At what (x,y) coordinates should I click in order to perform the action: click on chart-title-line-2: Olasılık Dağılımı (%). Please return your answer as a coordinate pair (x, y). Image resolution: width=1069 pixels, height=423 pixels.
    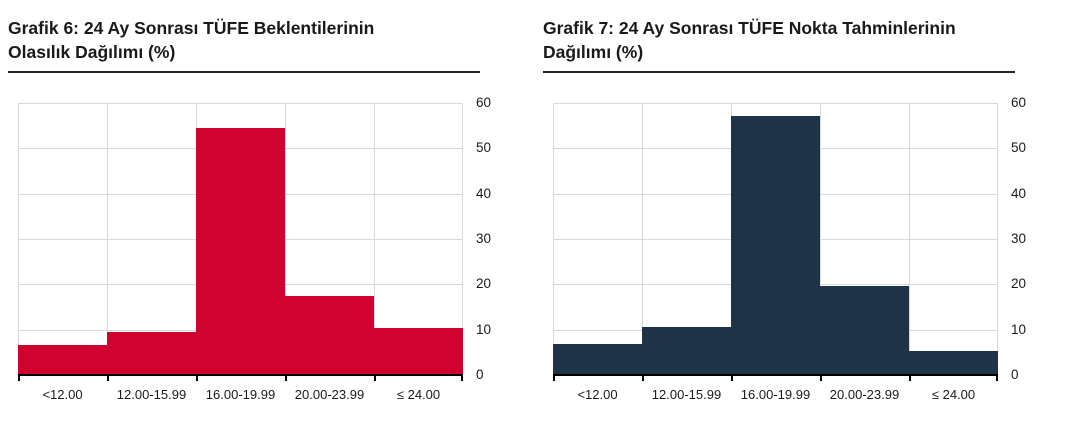
    Looking at the image, I should click on (92, 52).